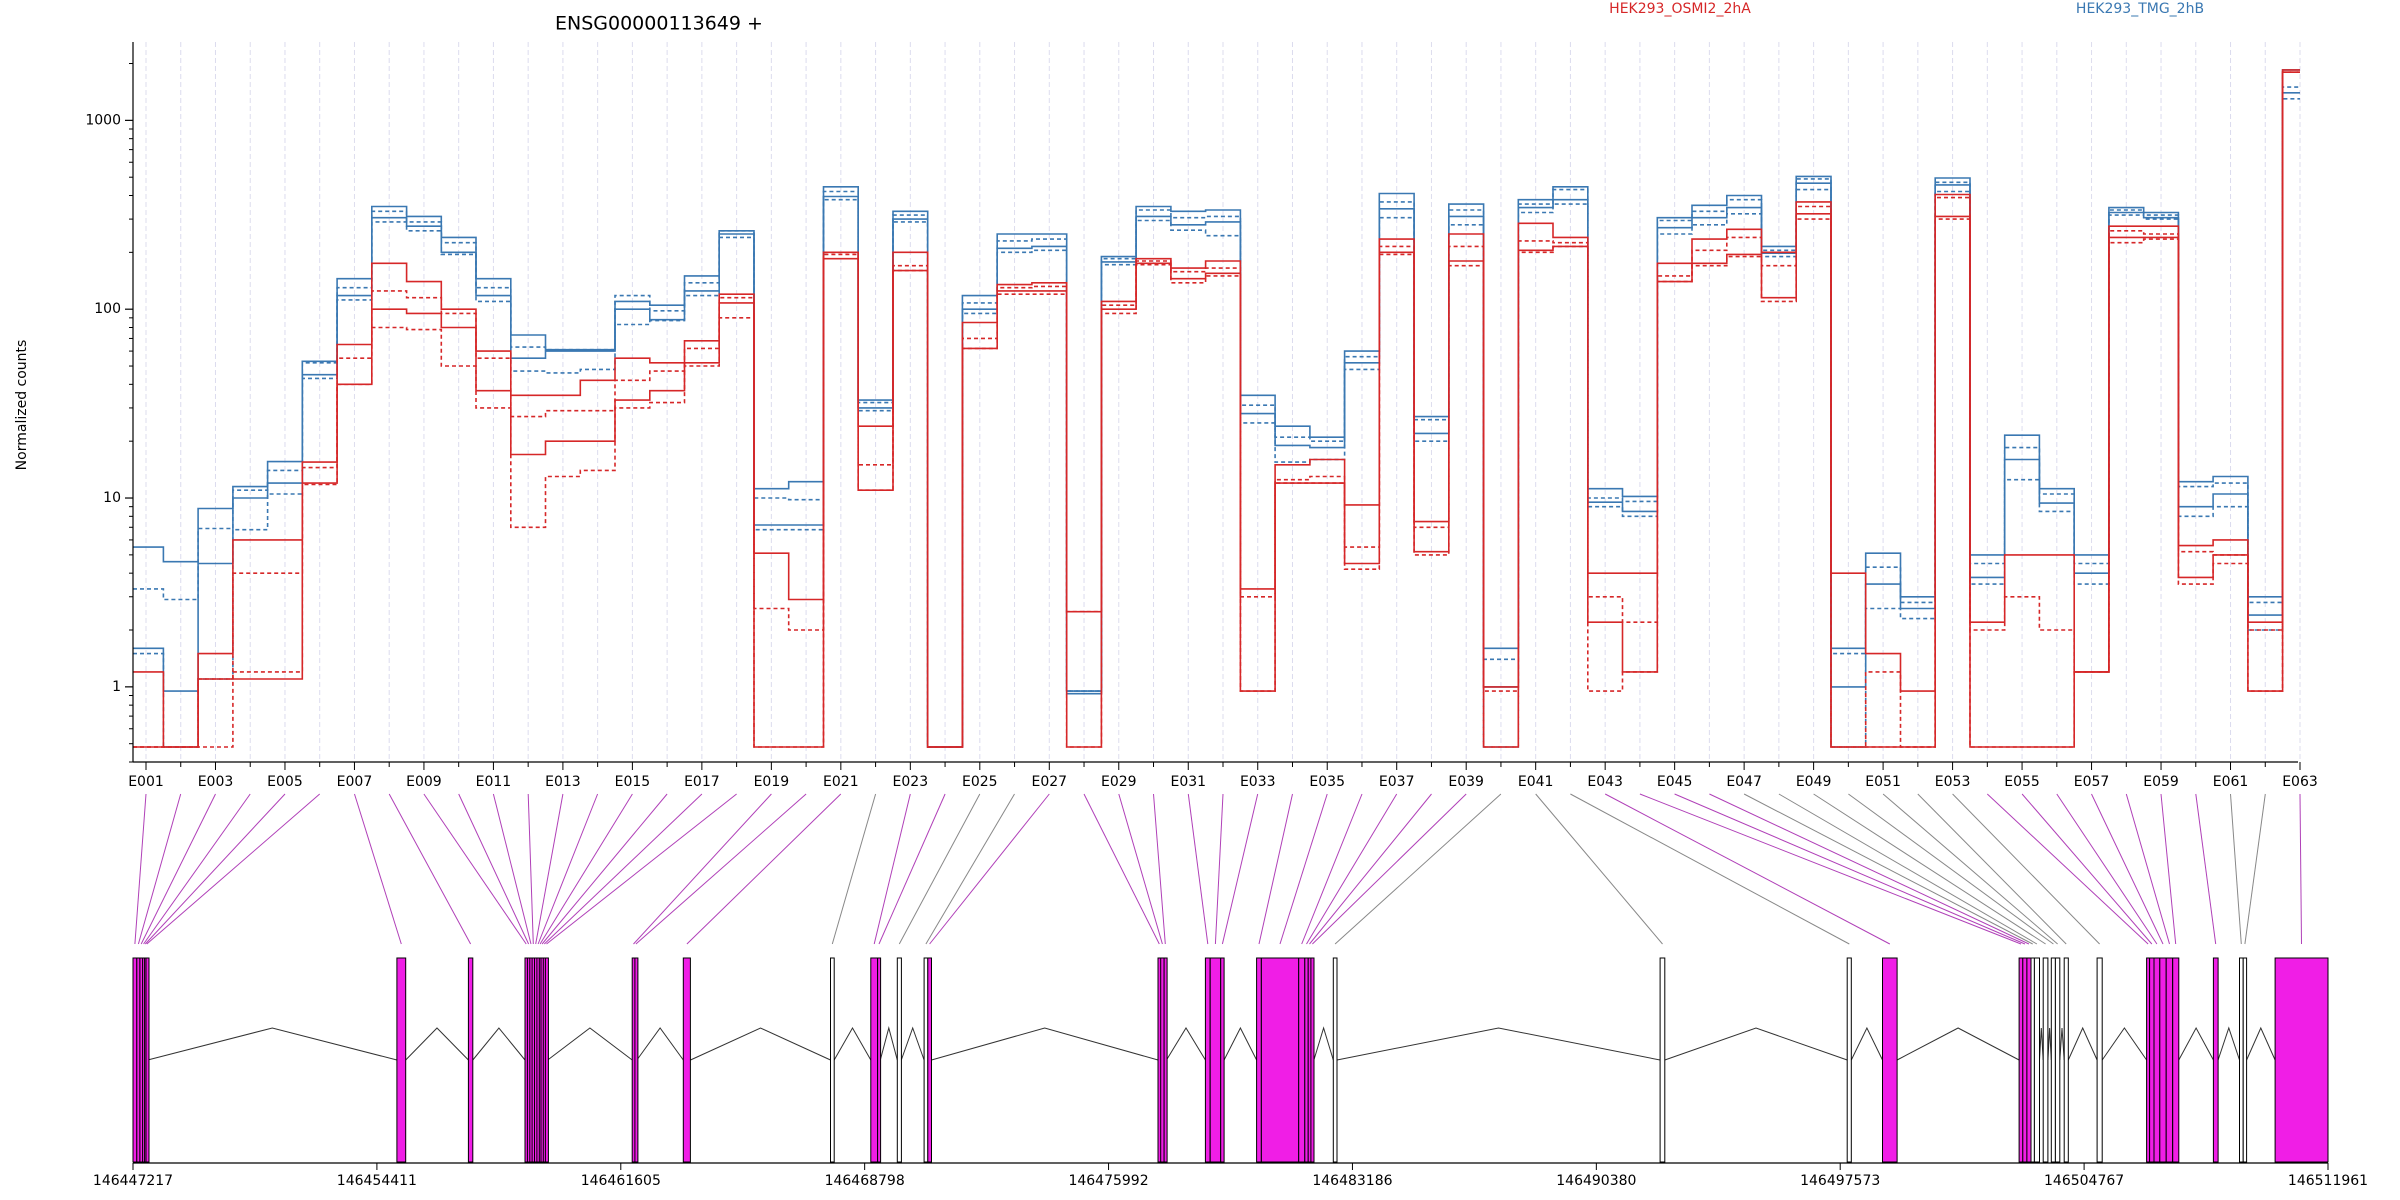 Image resolution: width=2400 pixels, height=1200 pixels. Describe the element at coordinates (1675, 782) in the screenshot. I see `x-tick-label: E045` at that location.